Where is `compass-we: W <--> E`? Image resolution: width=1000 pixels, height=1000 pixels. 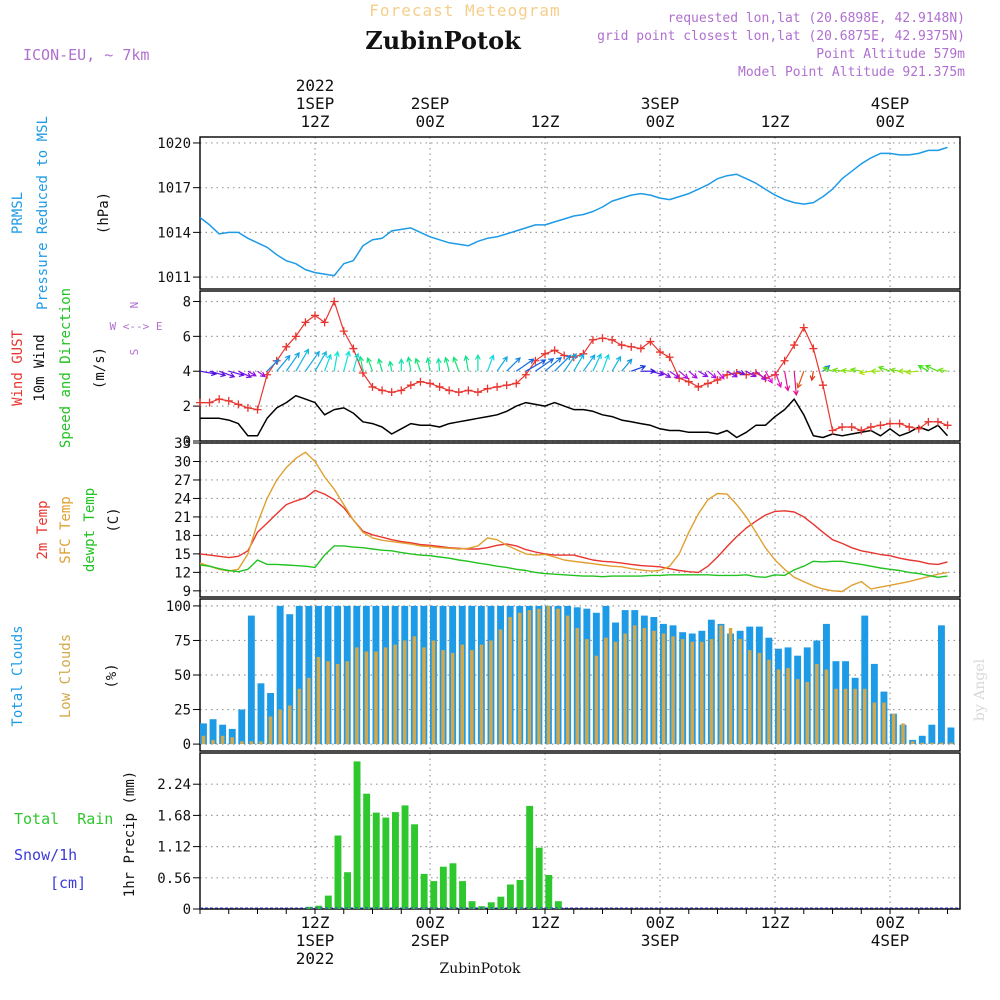 compass-we: W <--> E is located at coordinates (136, 326).